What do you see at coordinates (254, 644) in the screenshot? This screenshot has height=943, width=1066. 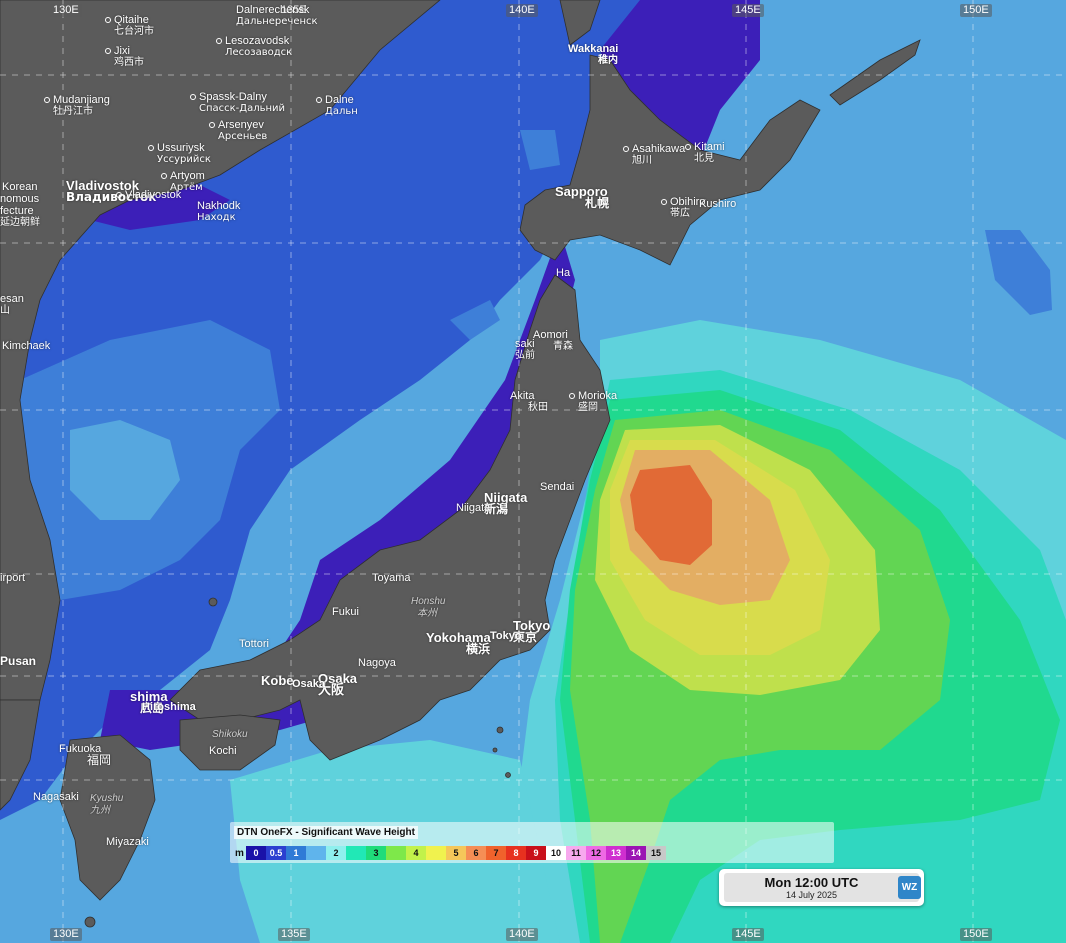 I see `place-label: Tottori` at bounding box center [254, 644].